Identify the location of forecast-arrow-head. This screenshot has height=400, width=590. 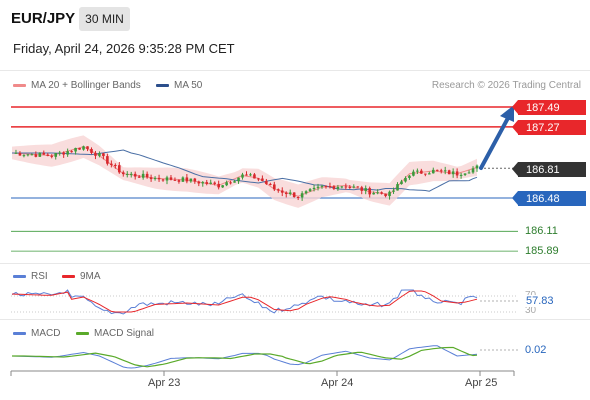
(507, 113).